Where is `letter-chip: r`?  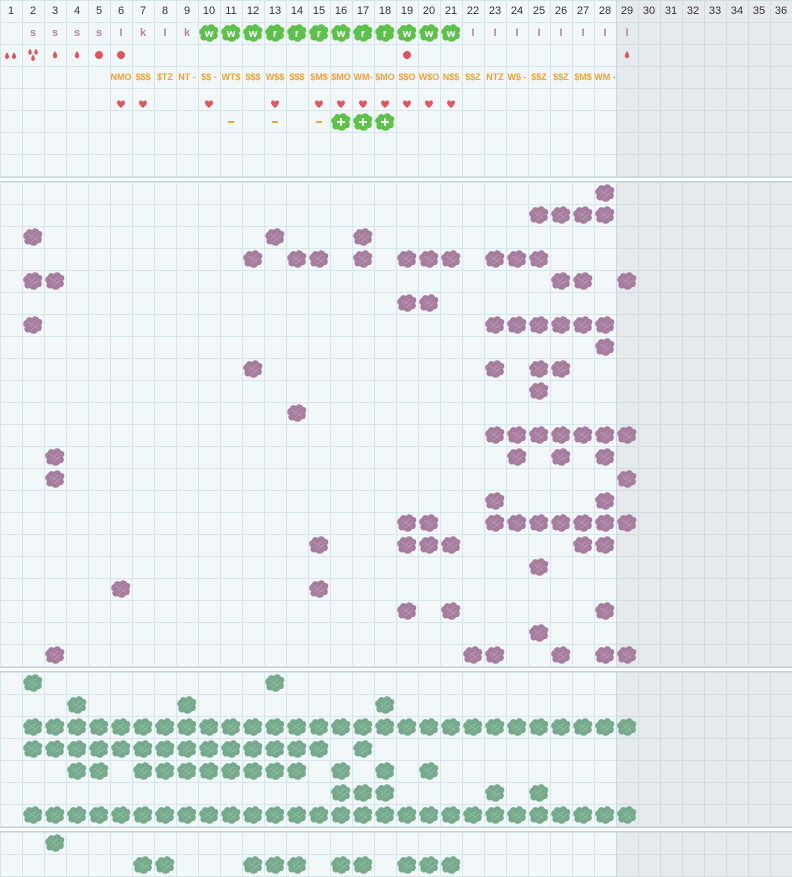 letter-chip: r is located at coordinates (275, 33).